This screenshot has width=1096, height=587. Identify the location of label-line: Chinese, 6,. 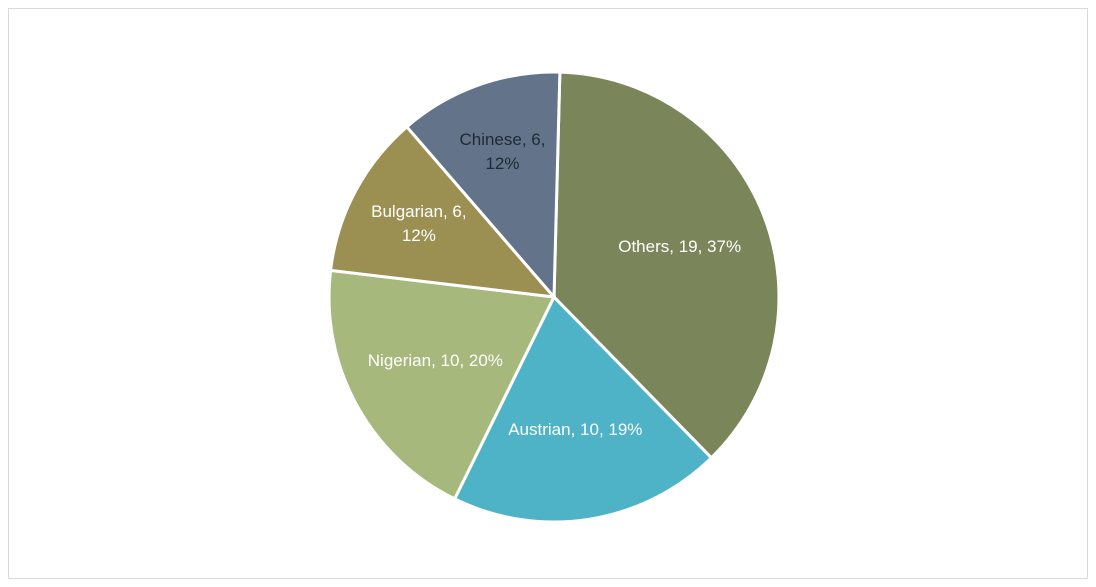
(502, 139).